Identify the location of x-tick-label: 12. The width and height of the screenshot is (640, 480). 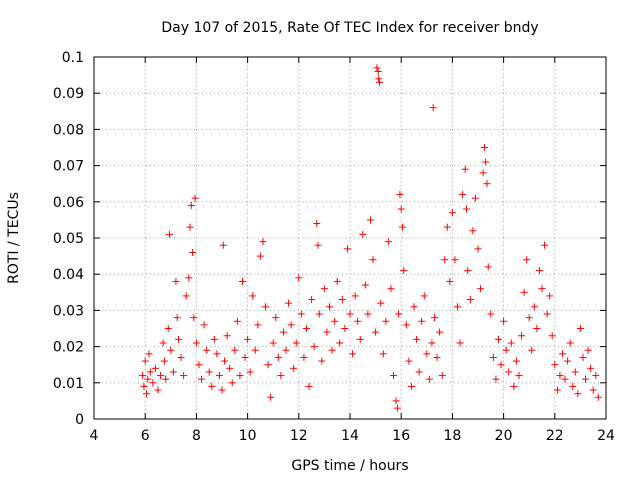
(299, 436).